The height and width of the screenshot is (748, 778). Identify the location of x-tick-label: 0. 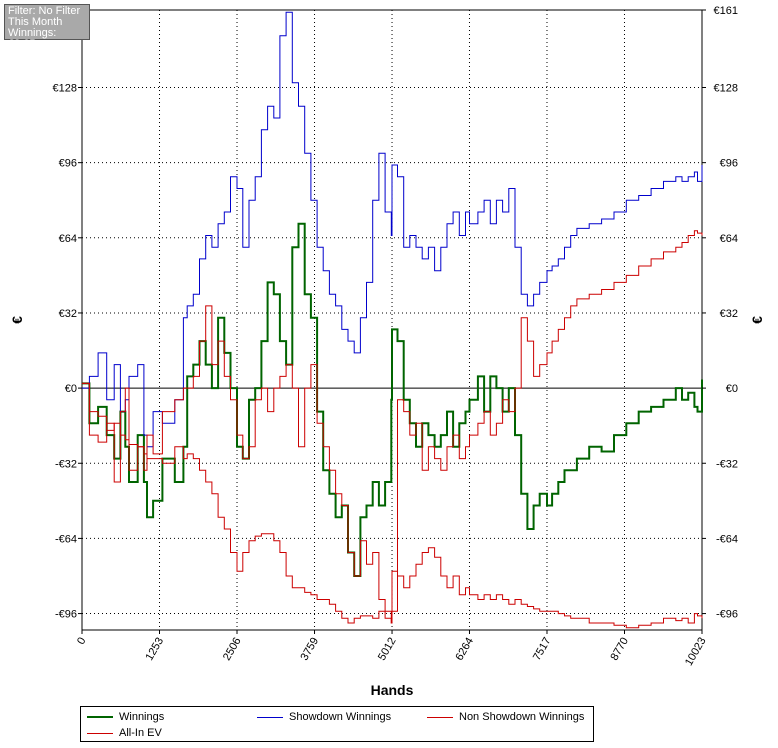
(81, 641).